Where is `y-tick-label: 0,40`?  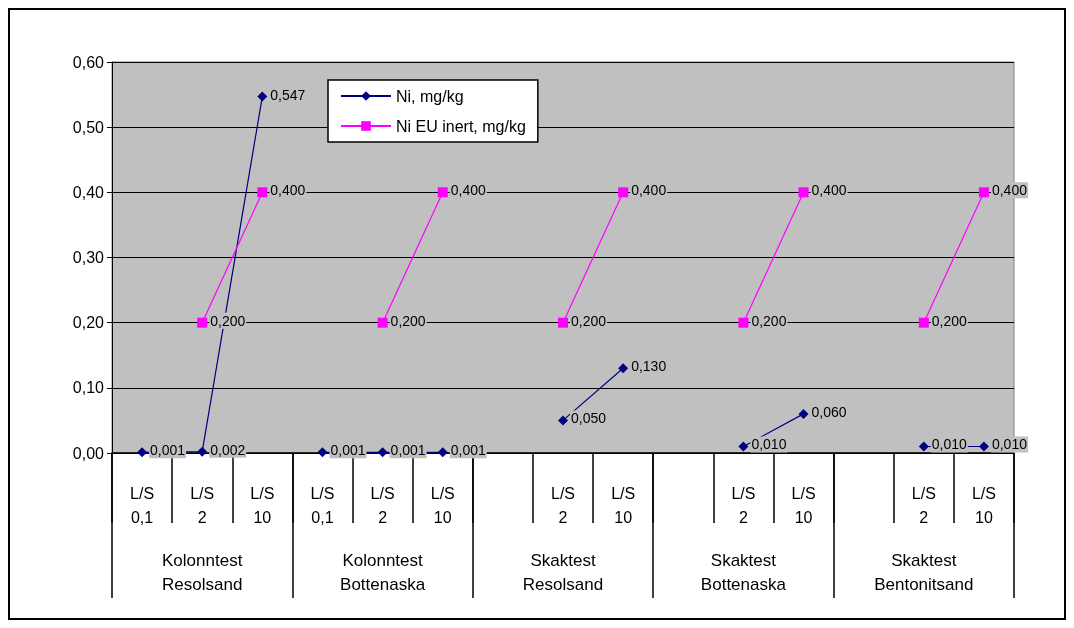
y-tick-label: 0,40 is located at coordinates (88, 192).